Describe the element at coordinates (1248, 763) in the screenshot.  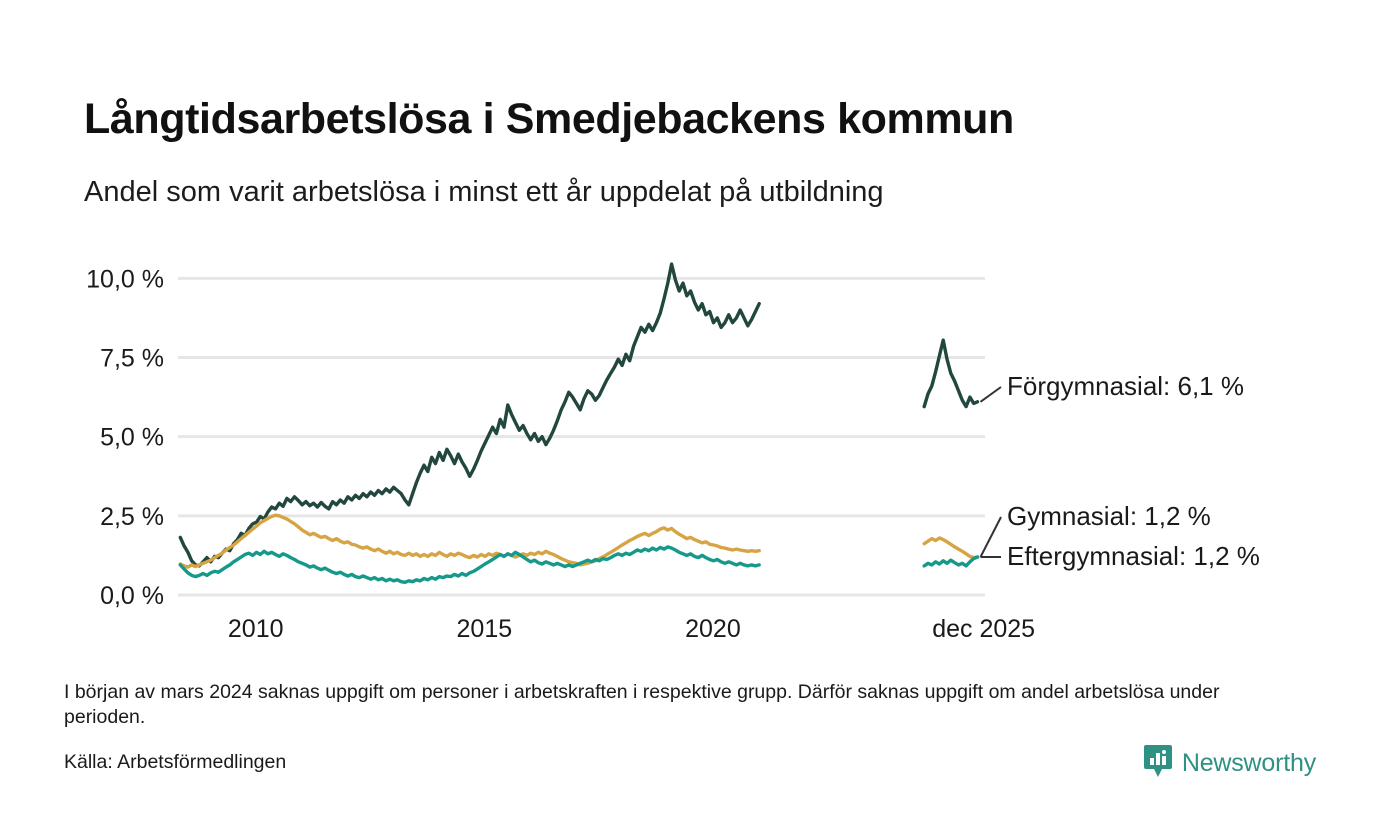
I see `newsworthy-logo-text: Newsworthy` at that location.